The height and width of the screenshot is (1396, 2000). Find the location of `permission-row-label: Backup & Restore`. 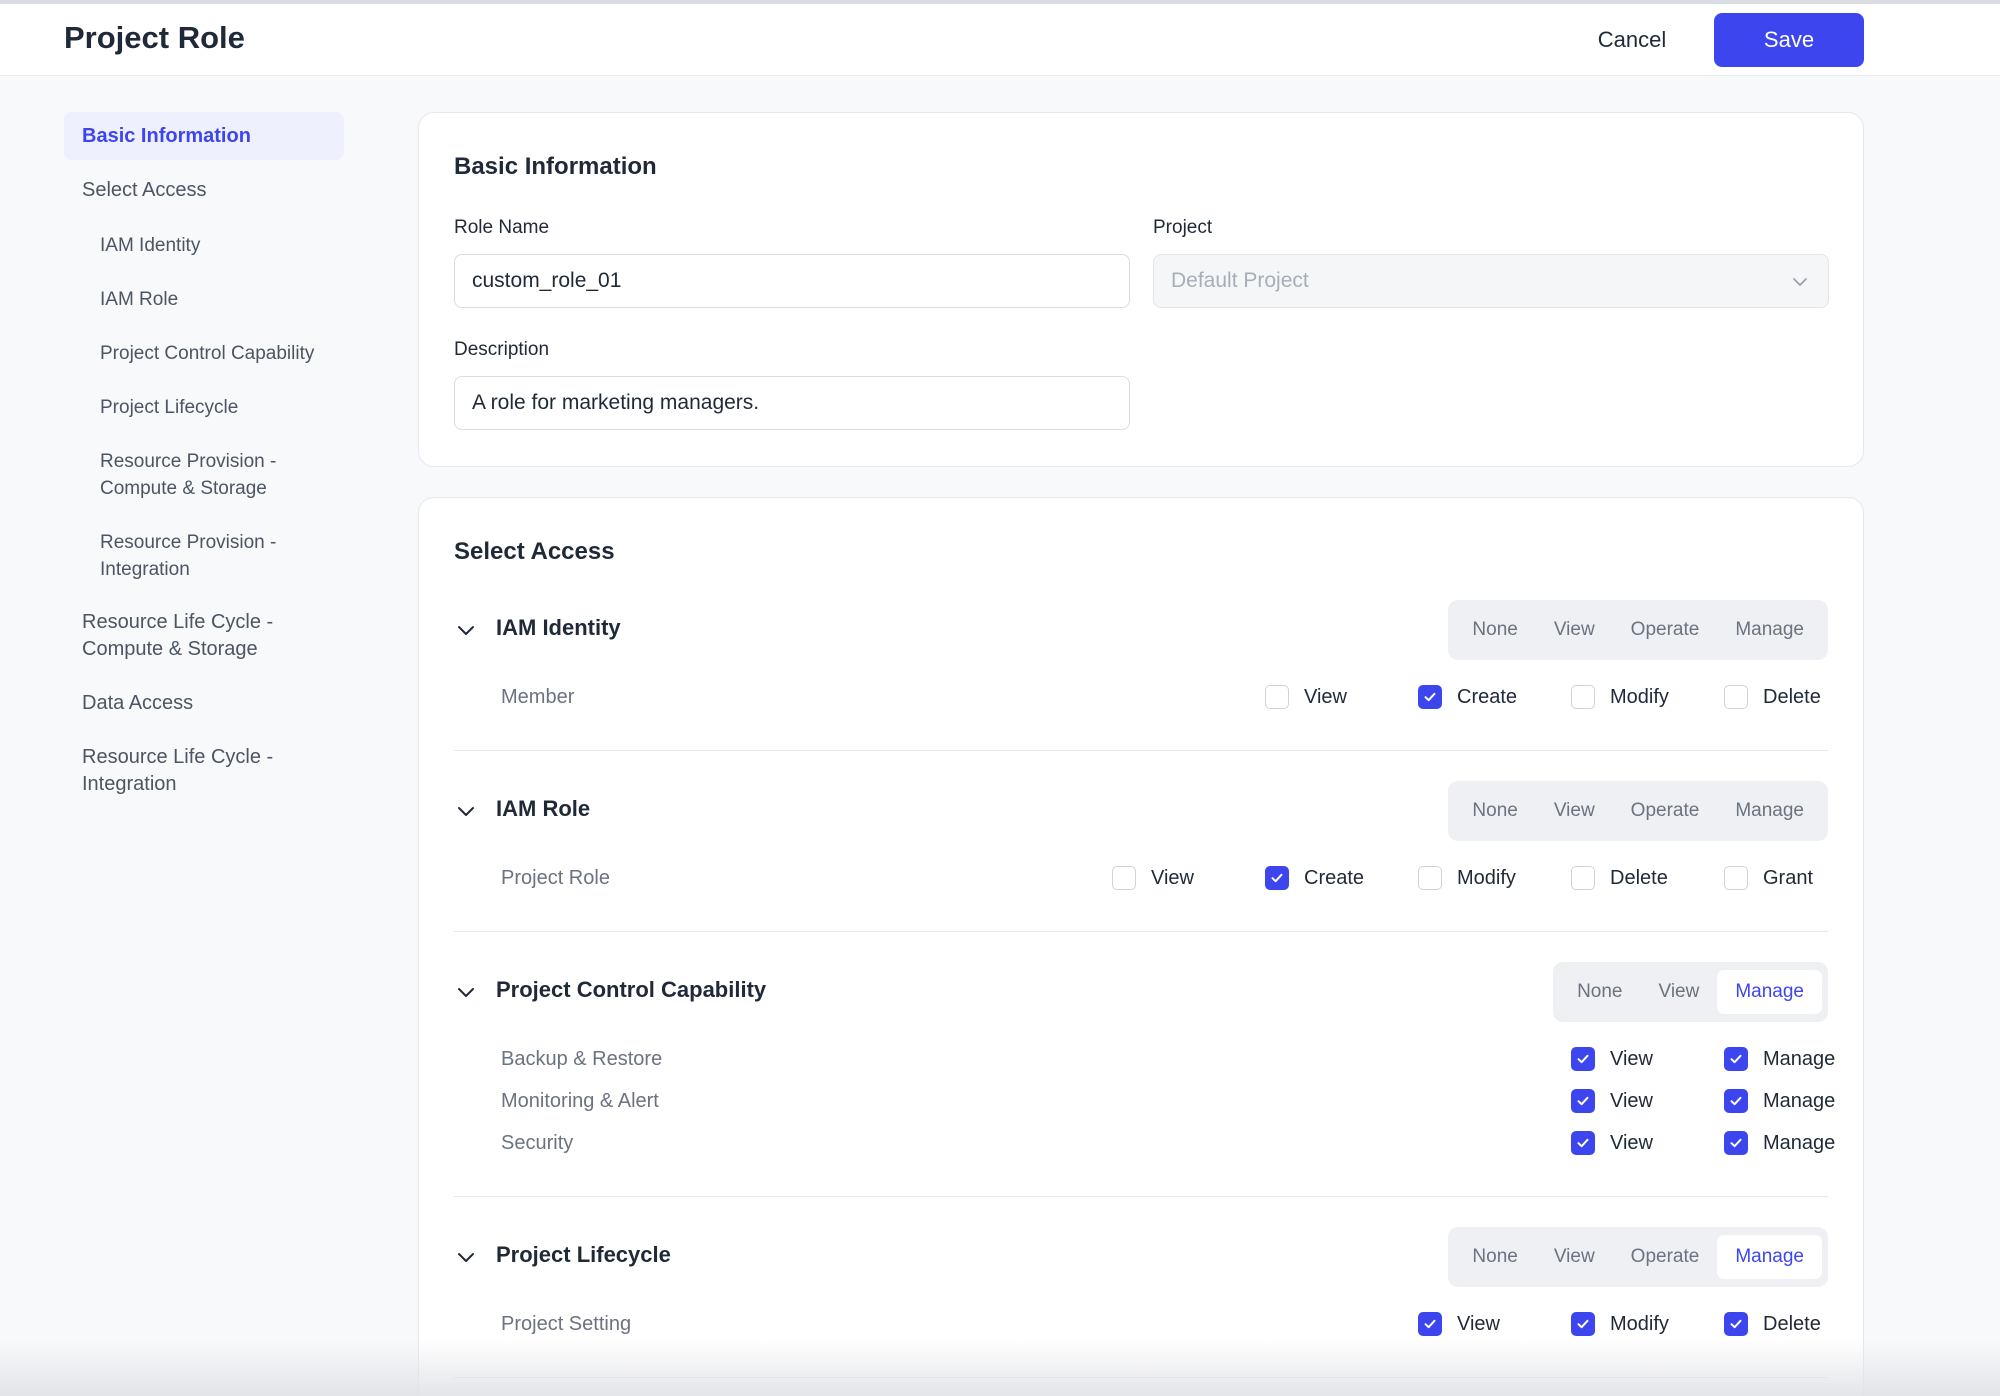

permission-row-label: Backup & Restore is located at coordinates (582, 1059).